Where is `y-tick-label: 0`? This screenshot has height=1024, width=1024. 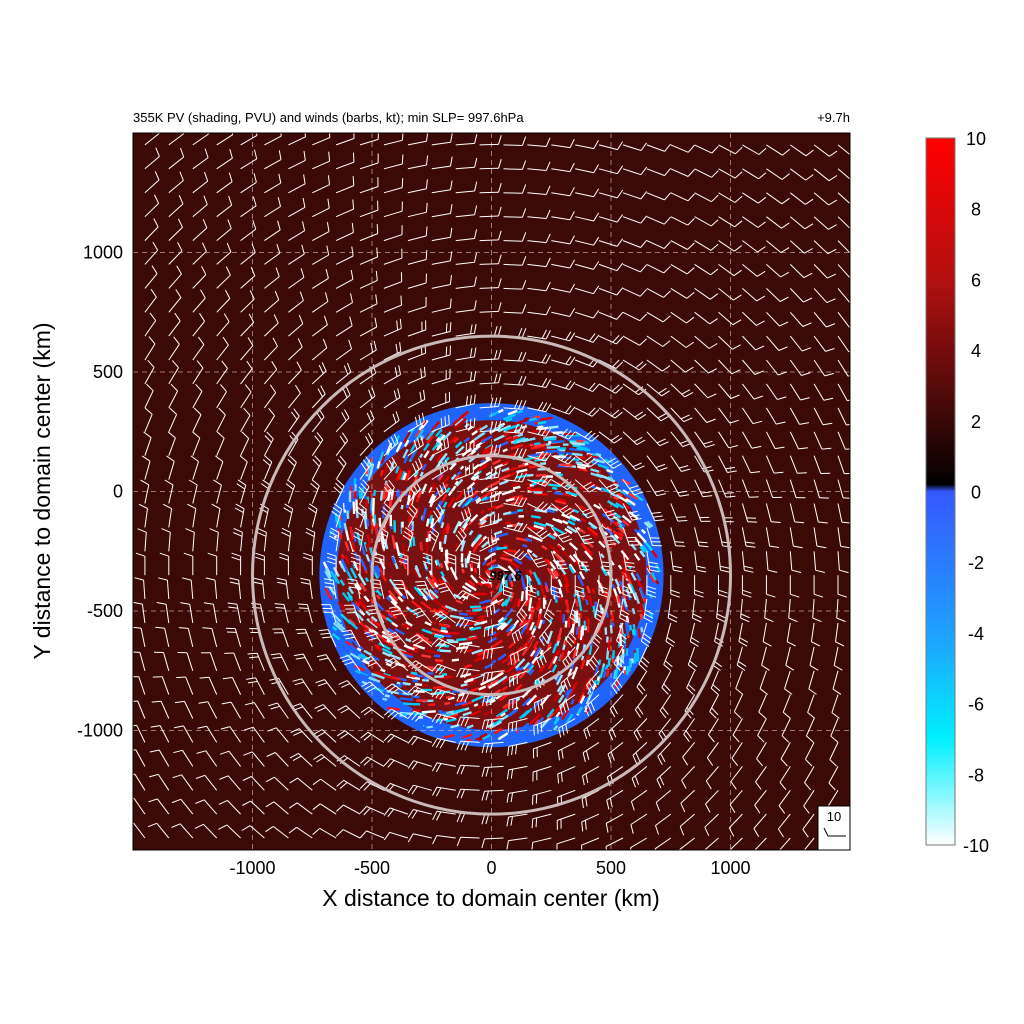 y-tick-label: 0 is located at coordinates (118, 492).